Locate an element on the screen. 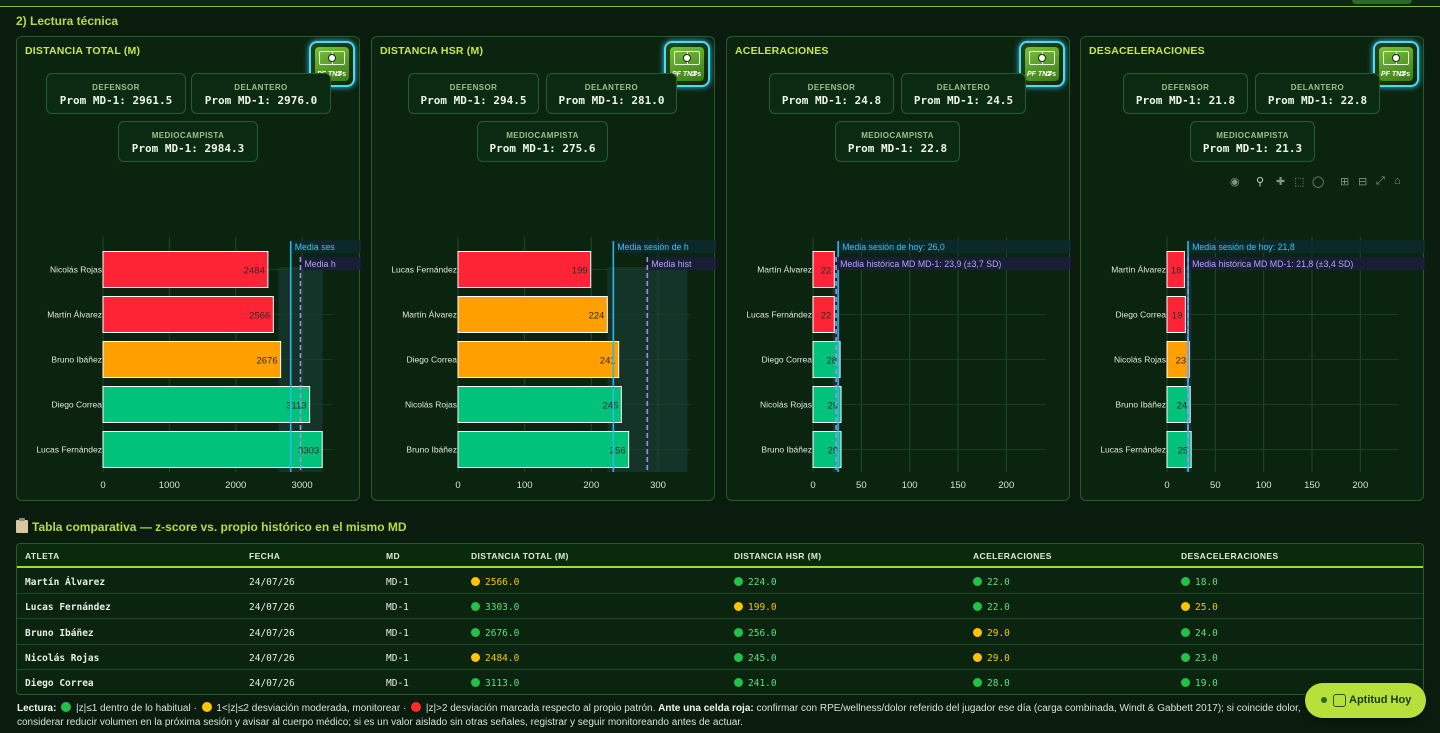 The width and height of the screenshot is (1440, 733). cell-metric: 3303.0 is located at coordinates (495, 607).